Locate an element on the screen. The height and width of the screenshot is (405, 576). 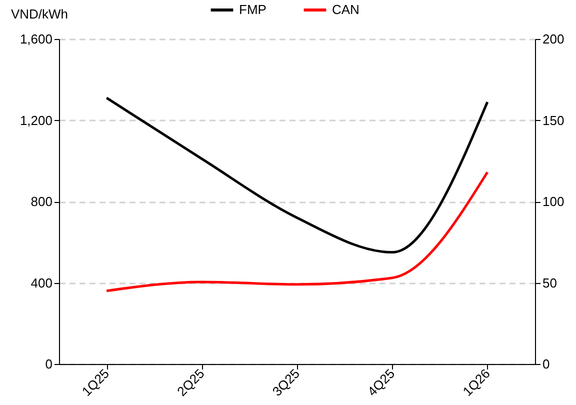
y2-tick-label: 150 is located at coordinates (553, 120).